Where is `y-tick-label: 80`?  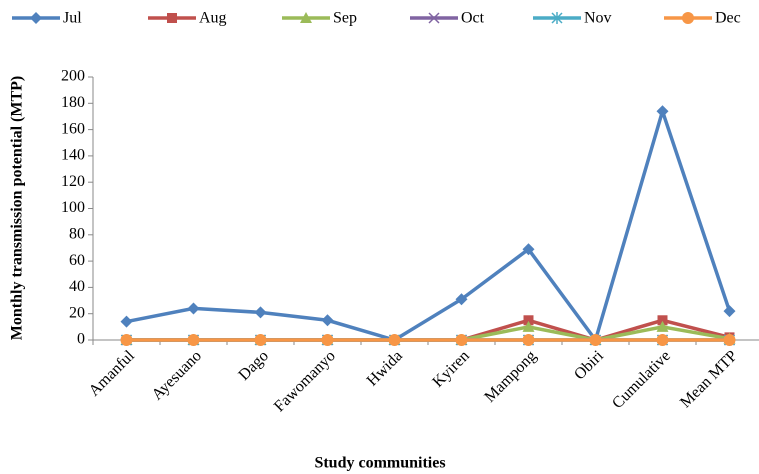 y-tick-label: 80 is located at coordinates (77, 233).